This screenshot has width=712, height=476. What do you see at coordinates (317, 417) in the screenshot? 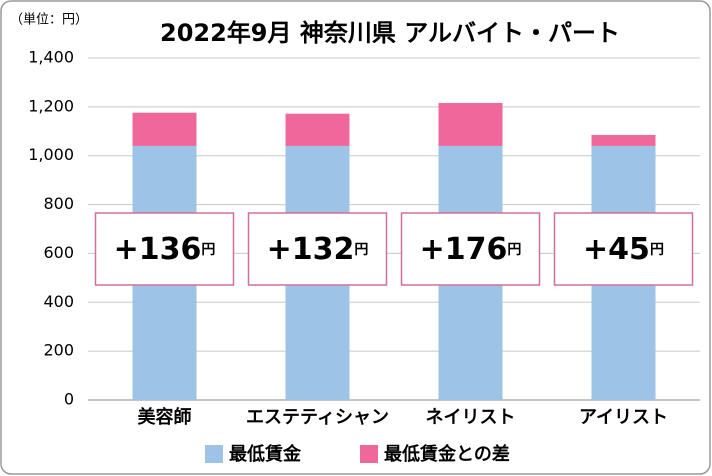
I see `x-tick-label: エステティシャン` at bounding box center [317, 417].